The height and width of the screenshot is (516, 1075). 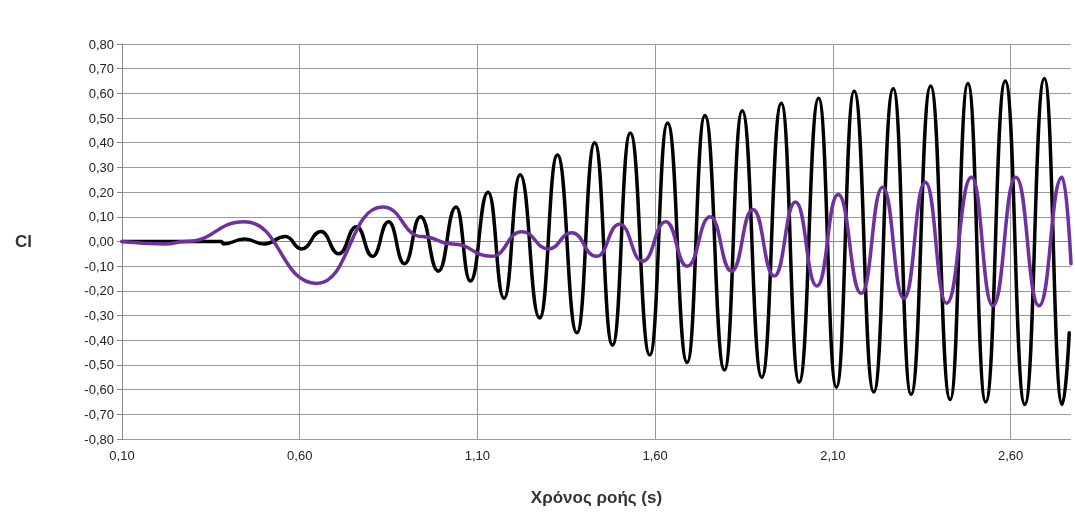 I want to click on y-tick-label: 0,50, so click(x=101, y=118).